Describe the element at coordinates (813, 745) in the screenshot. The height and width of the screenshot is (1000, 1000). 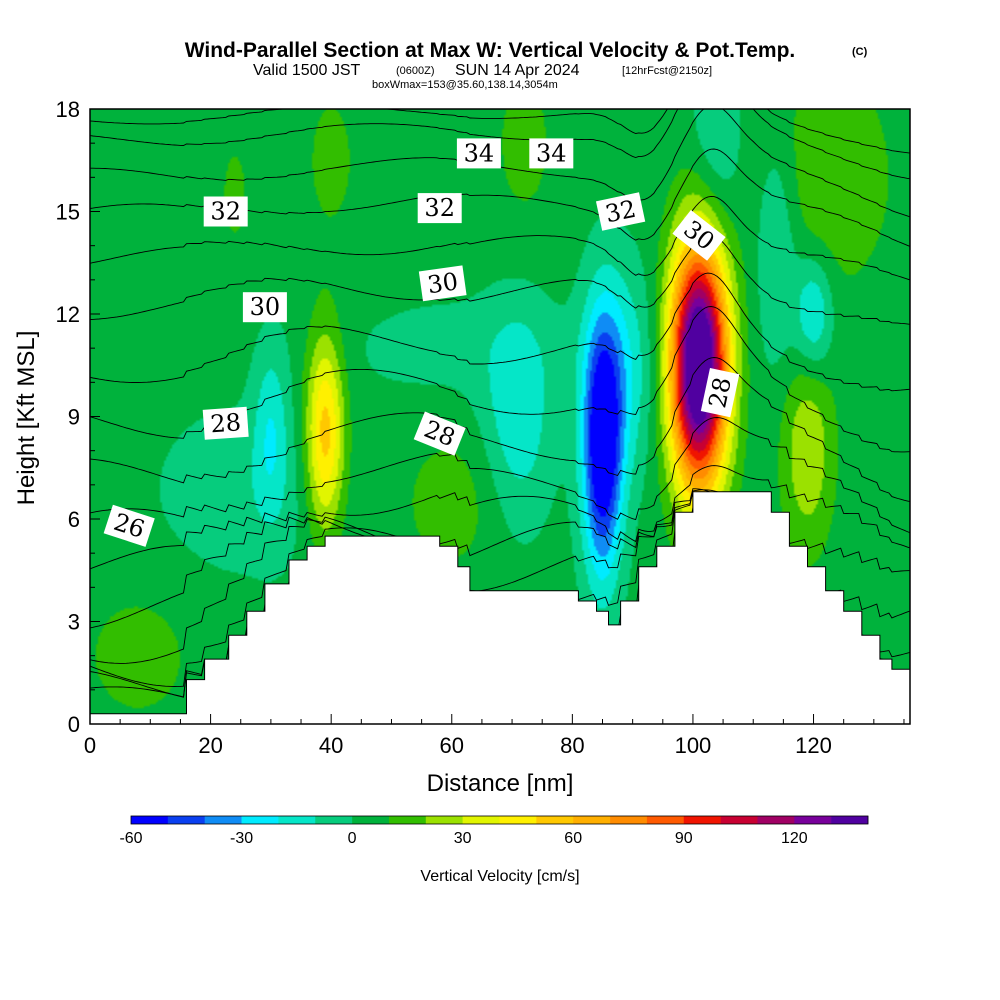
I see `x-tick-label: 120` at that location.